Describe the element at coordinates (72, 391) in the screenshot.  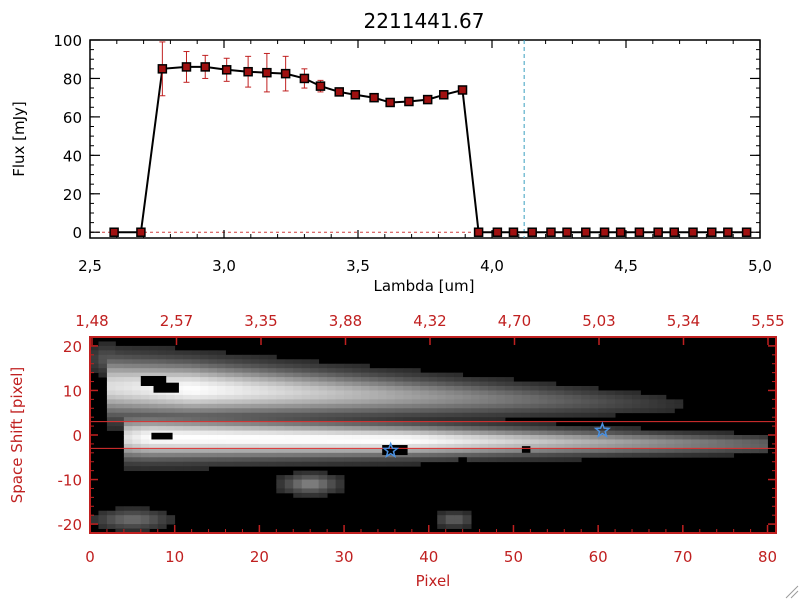
I see `y-tick-label: 10` at that location.